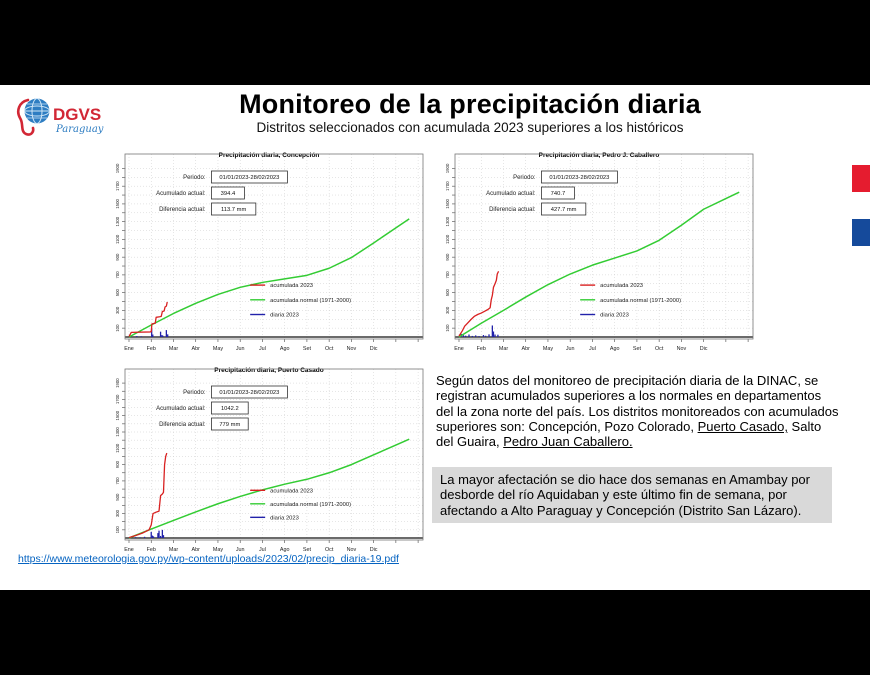  What do you see at coordinates (77, 114) in the screenshot?
I see `logo-wordmark: DGVS` at bounding box center [77, 114].